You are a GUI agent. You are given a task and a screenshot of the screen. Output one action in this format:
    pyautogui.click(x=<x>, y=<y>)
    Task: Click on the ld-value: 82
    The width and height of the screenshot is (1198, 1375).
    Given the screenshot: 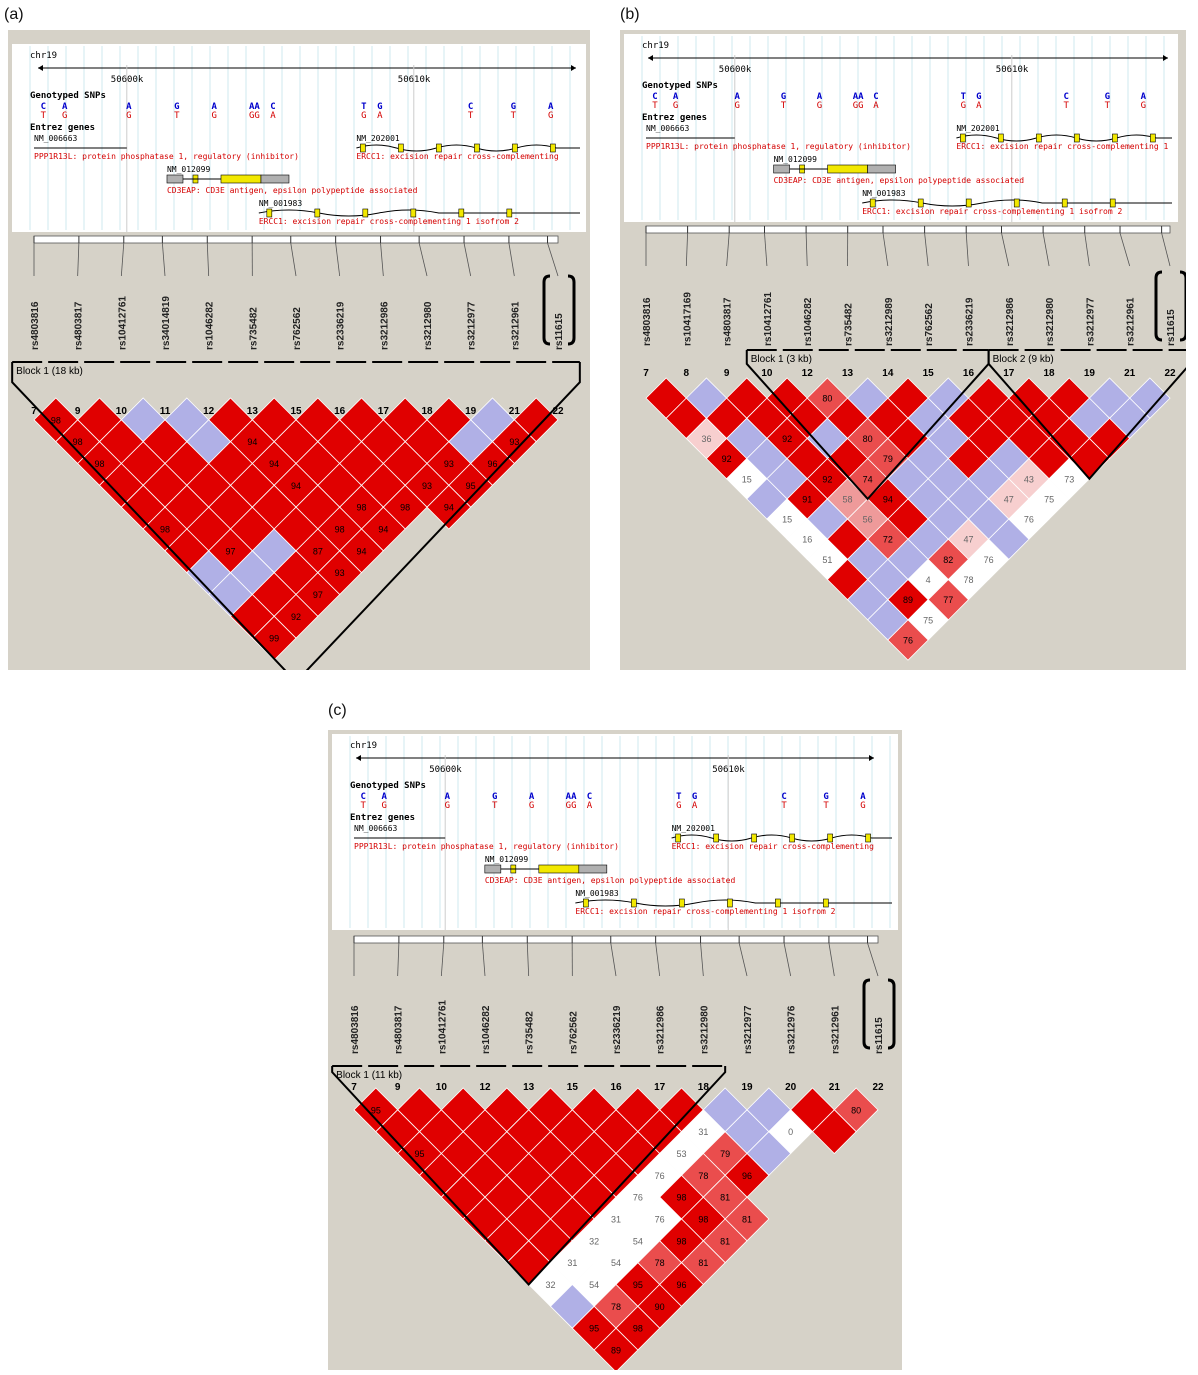 What is the action you would take?
    pyautogui.click(x=948, y=560)
    